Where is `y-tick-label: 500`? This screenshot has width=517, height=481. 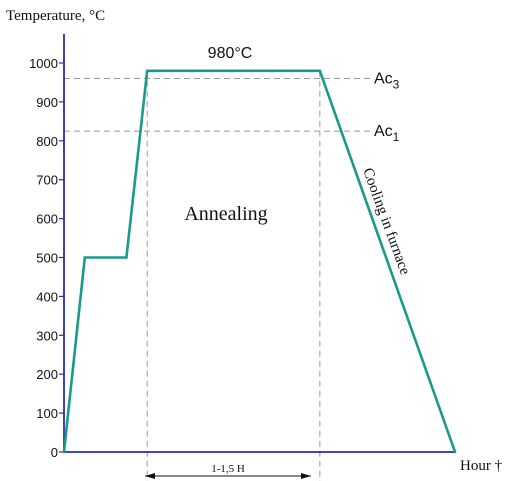 y-tick-label: 500 is located at coordinates (47, 258).